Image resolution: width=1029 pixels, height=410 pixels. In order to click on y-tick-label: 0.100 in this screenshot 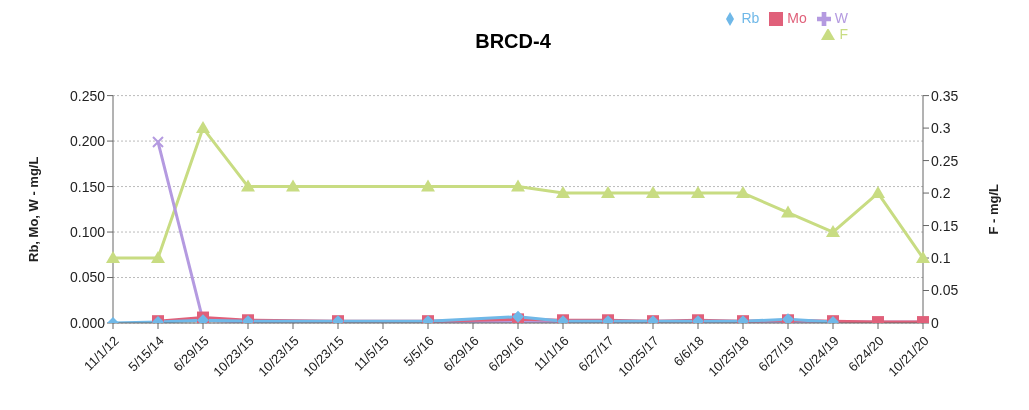, I will do `click(87, 232)`.